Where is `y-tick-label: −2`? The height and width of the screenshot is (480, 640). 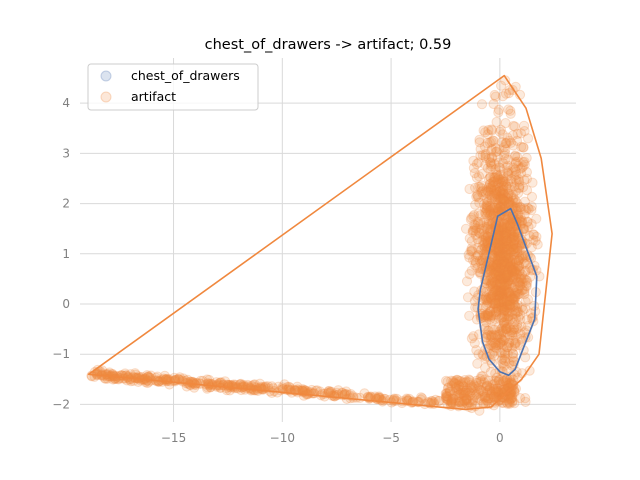
y-tick-label: −2 is located at coordinates (61, 404).